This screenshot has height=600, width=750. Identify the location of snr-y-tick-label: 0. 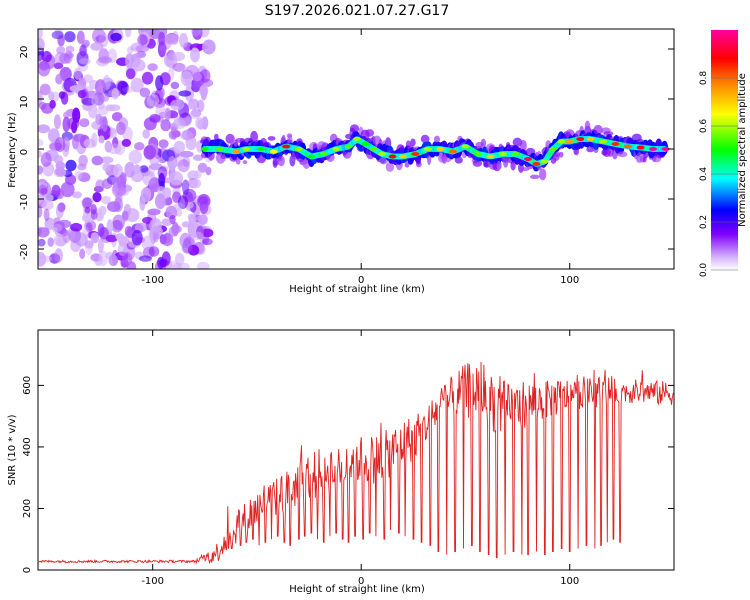
(27, 570).